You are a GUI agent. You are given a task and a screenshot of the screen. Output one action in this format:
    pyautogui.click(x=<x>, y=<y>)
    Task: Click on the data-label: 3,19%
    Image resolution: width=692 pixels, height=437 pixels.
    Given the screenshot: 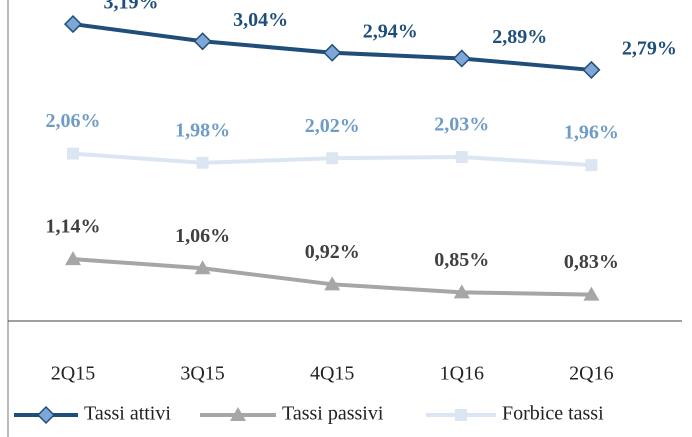 What is the action you would take?
    pyautogui.click(x=131, y=7)
    